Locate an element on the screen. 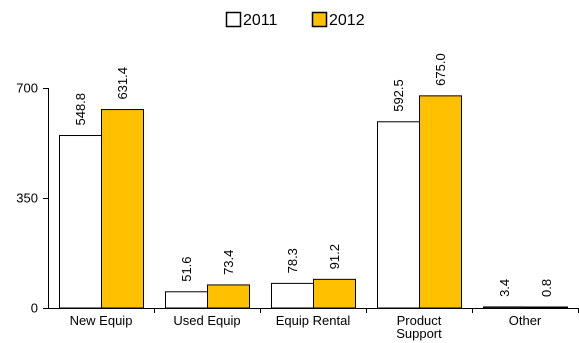 The height and width of the screenshot is (343, 579). data-label: 675.0 is located at coordinates (440, 69).